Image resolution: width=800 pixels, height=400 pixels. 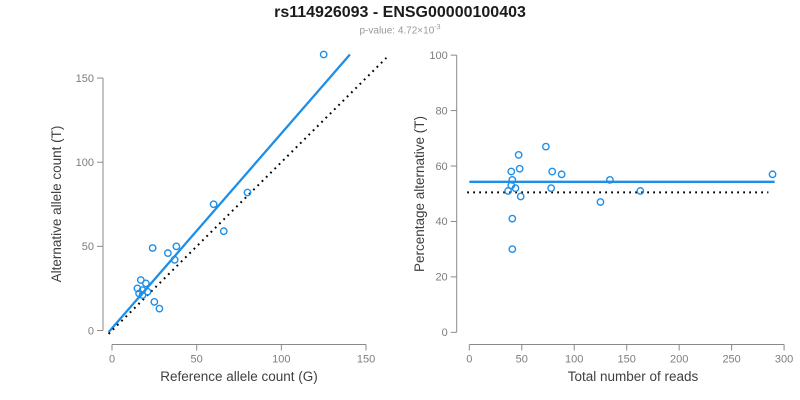 I want to click on y-tick-label: 150, so click(x=85, y=79).